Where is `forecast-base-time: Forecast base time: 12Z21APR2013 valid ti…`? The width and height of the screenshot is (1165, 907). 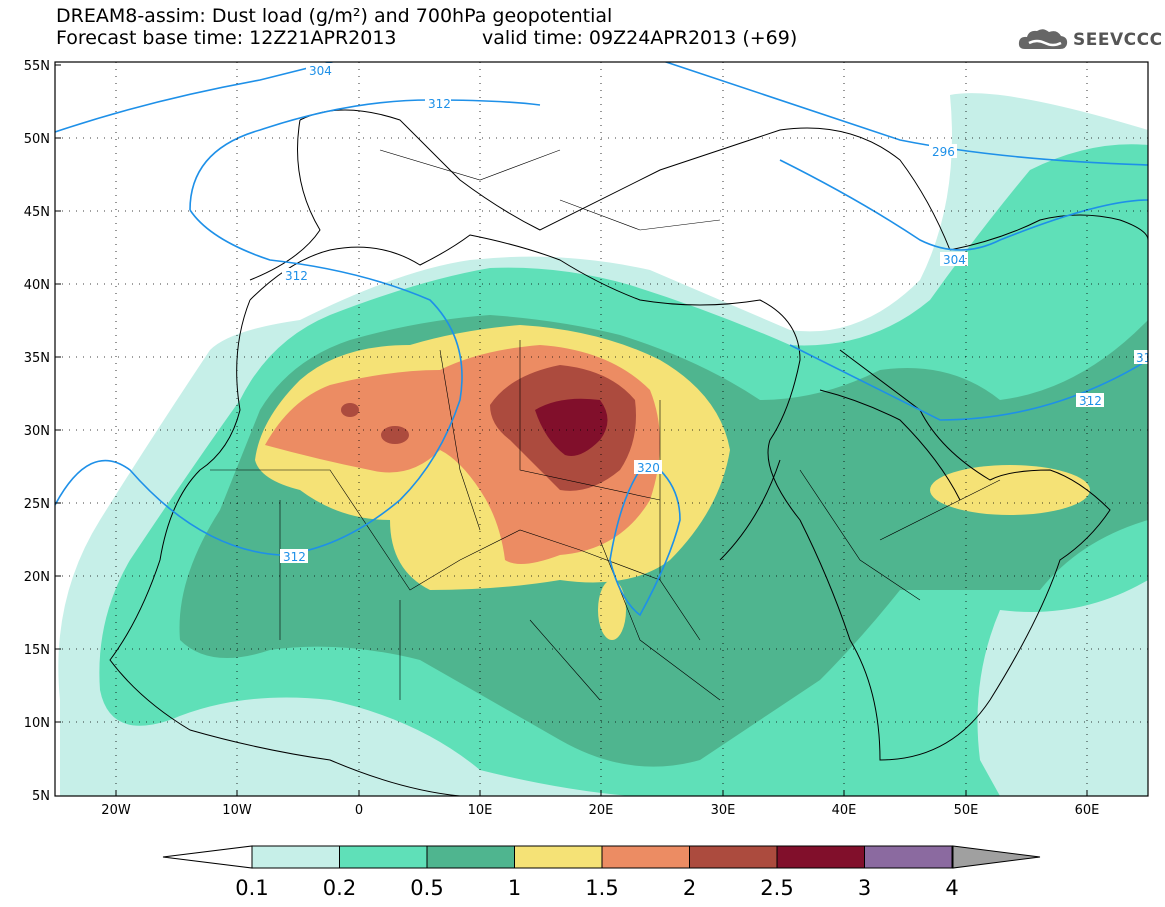
forecast-base-time: Forecast base time: 12Z21APR2013 valid ti… is located at coordinates (426, 38).